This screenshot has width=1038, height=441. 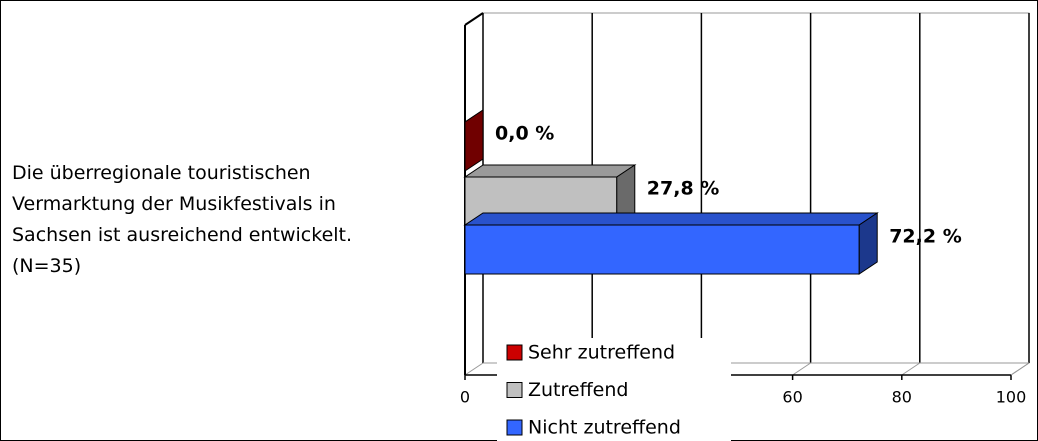 I want to click on value-label: 27,8 %, so click(x=683, y=189).